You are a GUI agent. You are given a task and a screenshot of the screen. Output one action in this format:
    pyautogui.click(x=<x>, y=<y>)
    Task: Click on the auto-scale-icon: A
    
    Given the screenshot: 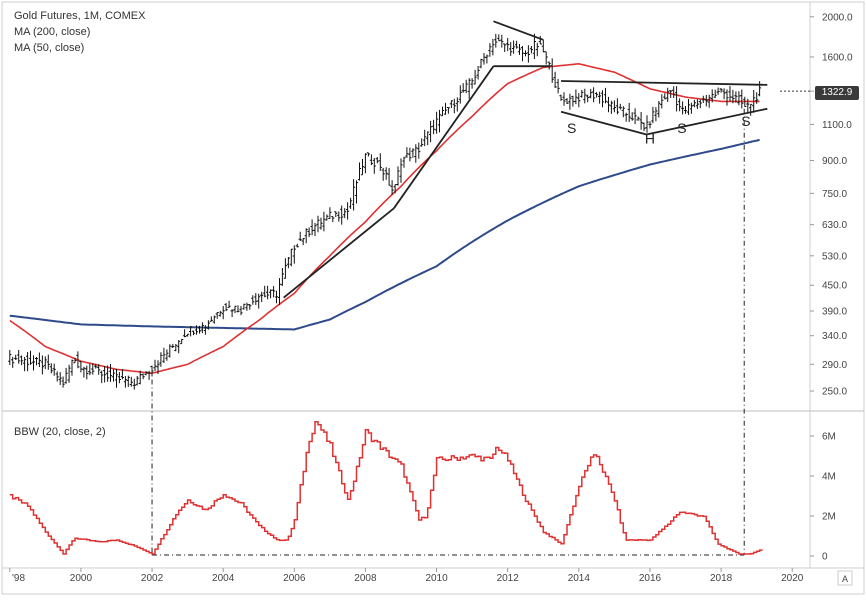 What is the action you would take?
    pyautogui.click(x=845, y=579)
    